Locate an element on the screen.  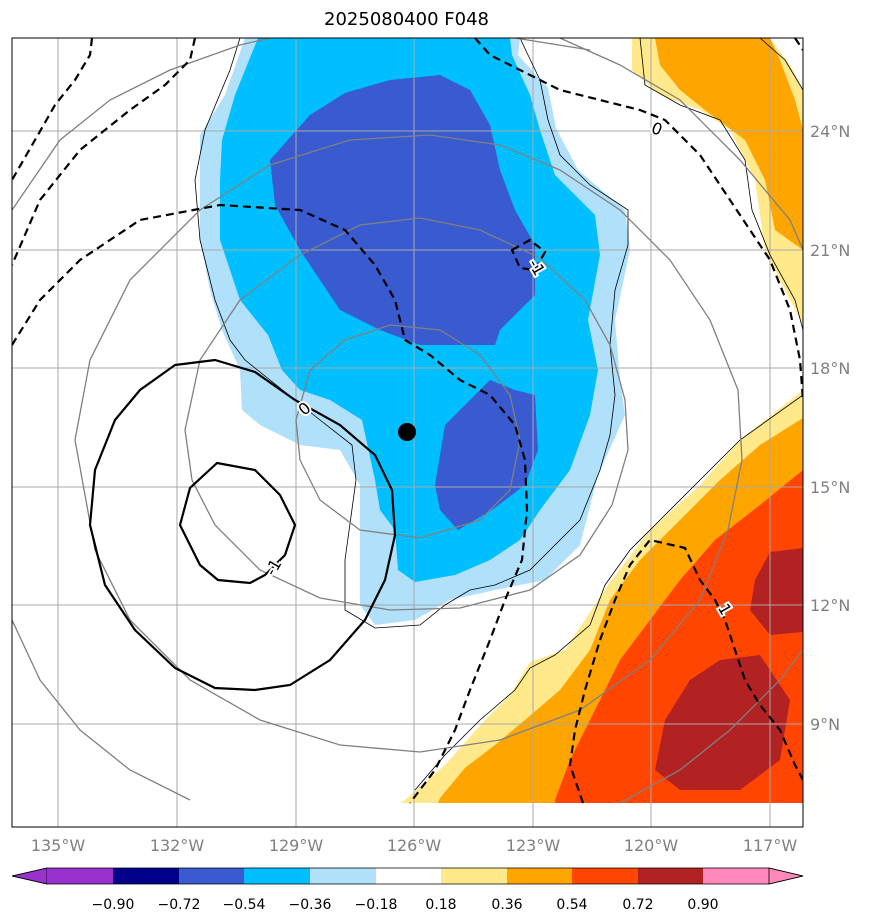
solid-contours is located at coordinates (242, 525).